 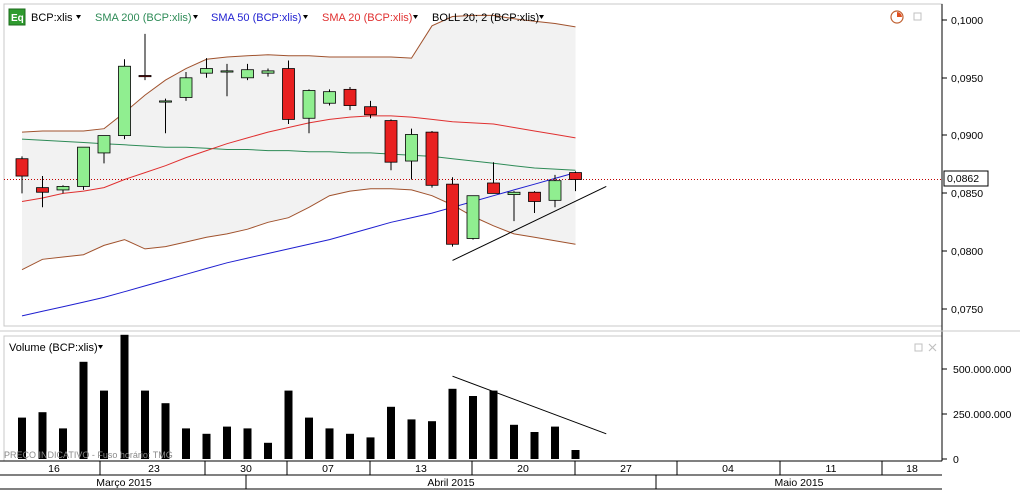 I want to click on volume-tick-label: 500.000.000, so click(x=982, y=370).